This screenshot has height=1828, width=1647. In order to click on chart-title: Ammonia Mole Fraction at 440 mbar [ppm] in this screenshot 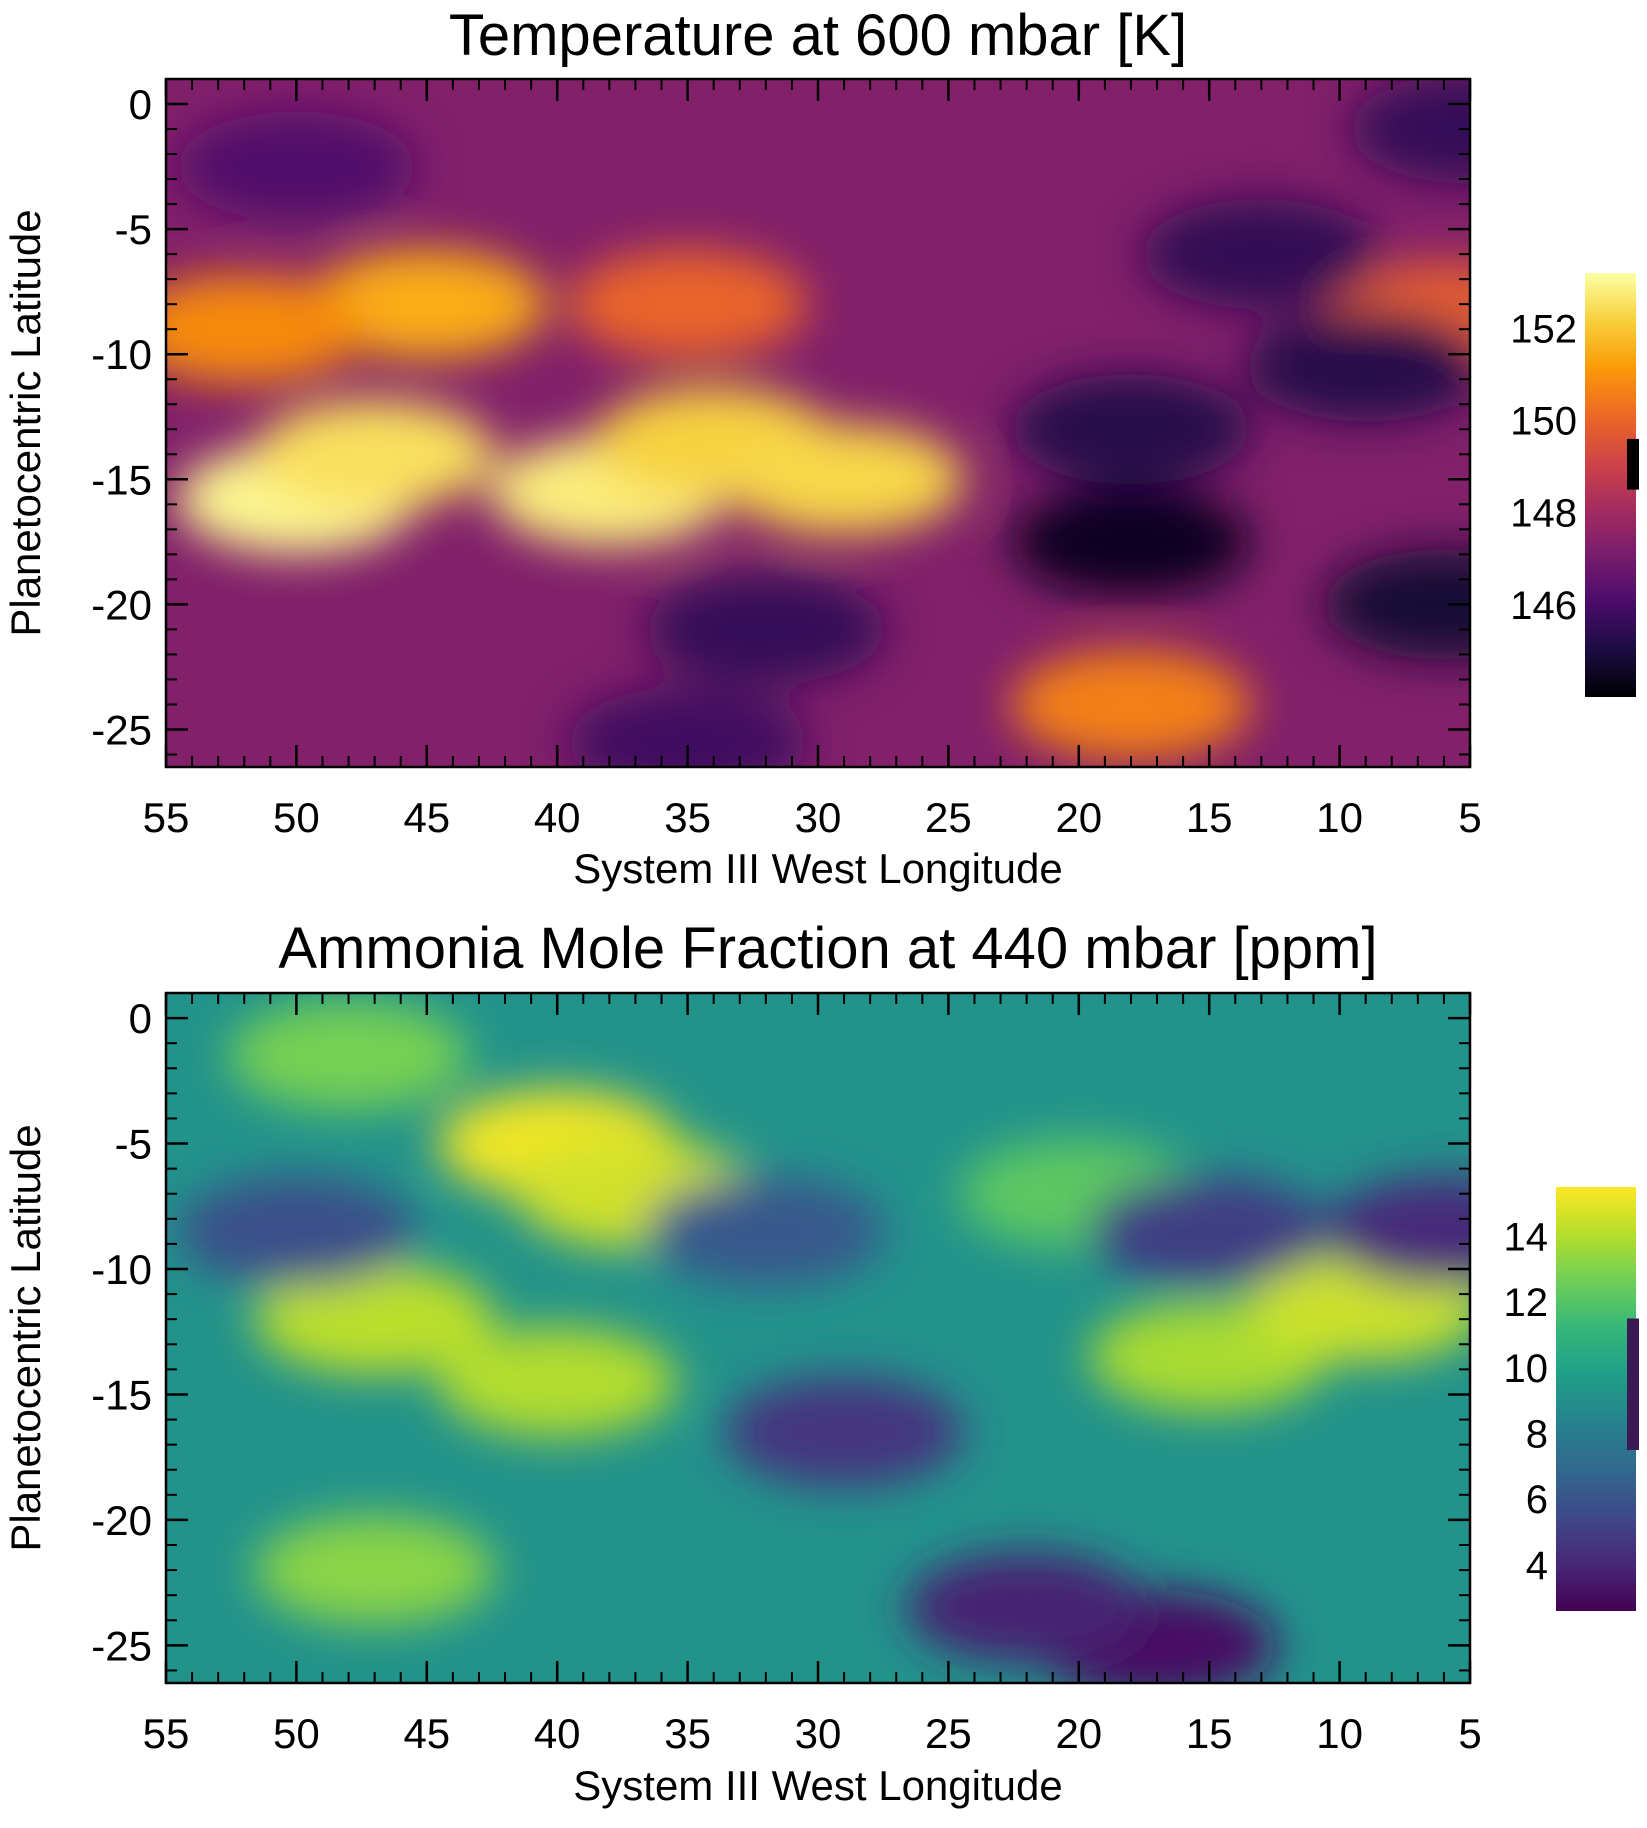, I will do `click(827, 948)`.